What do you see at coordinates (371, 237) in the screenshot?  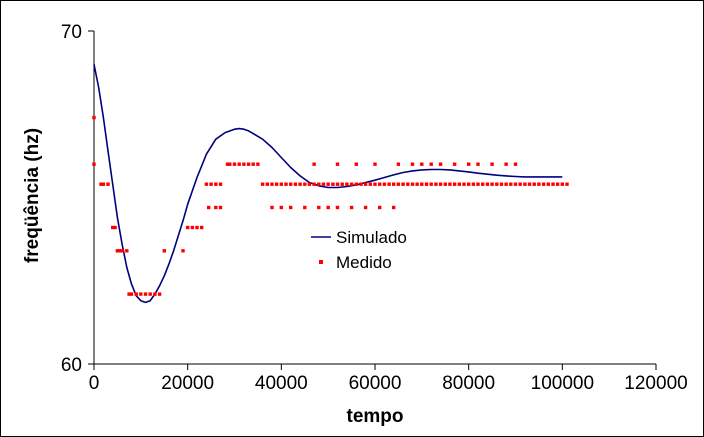 I see `legend-label-simulado: Simulado` at bounding box center [371, 237].